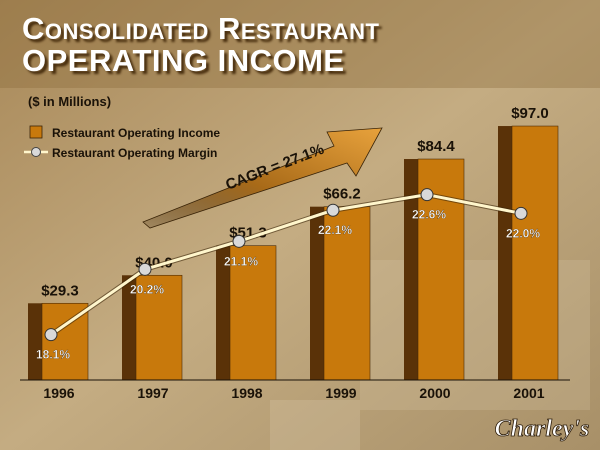  Describe the element at coordinates (134, 153) in the screenshot. I see `legend-margin-label: Restaurant Operating Margin` at that location.